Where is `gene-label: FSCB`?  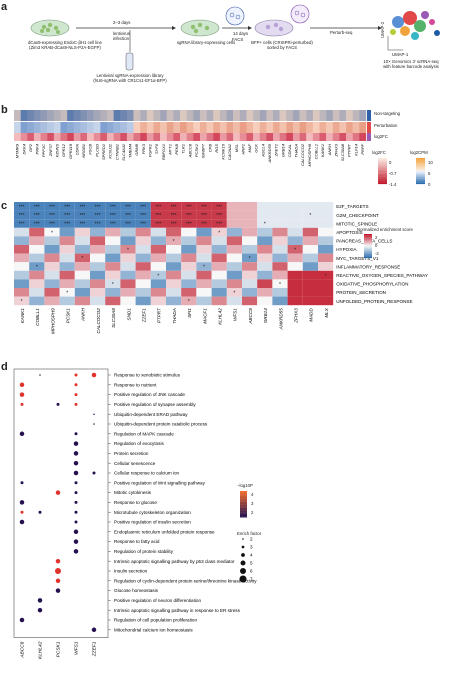 gene-label: FSCB is located at coordinates (90, 149).